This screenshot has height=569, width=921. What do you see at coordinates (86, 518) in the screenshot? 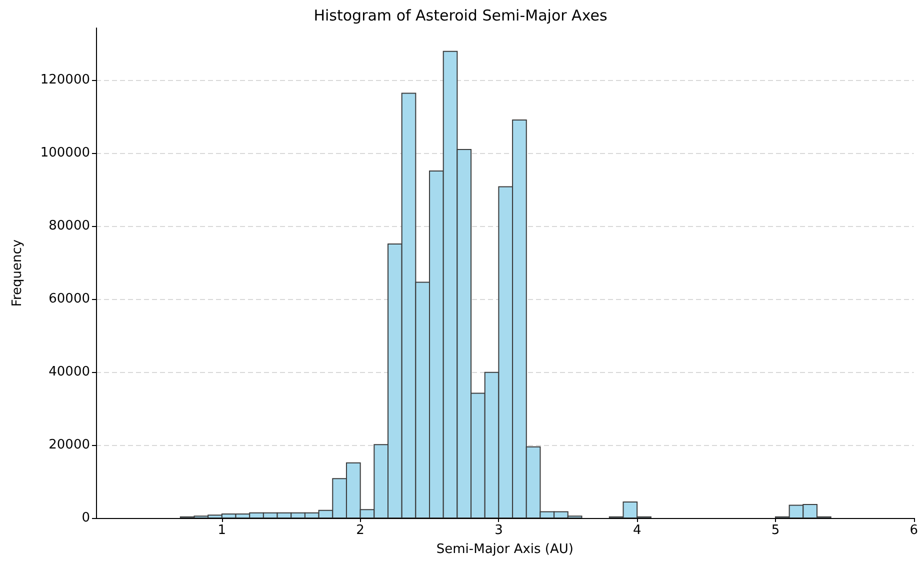
I see `y-tick-label: 0` at bounding box center [86, 518].